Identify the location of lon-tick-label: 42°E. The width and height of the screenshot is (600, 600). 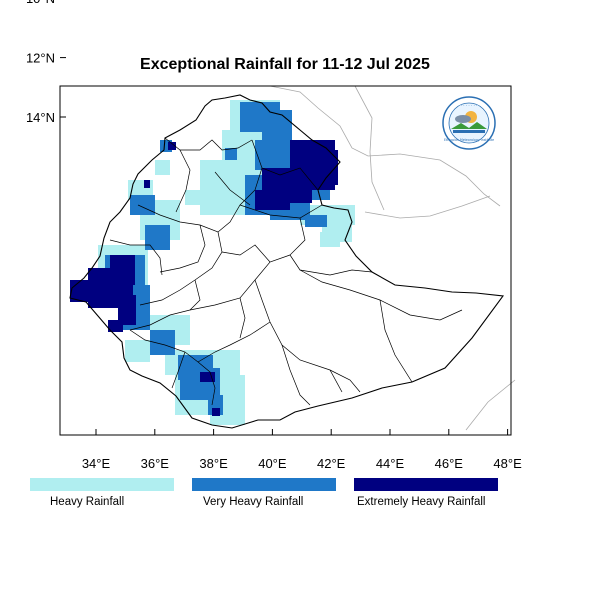
(331, 463).